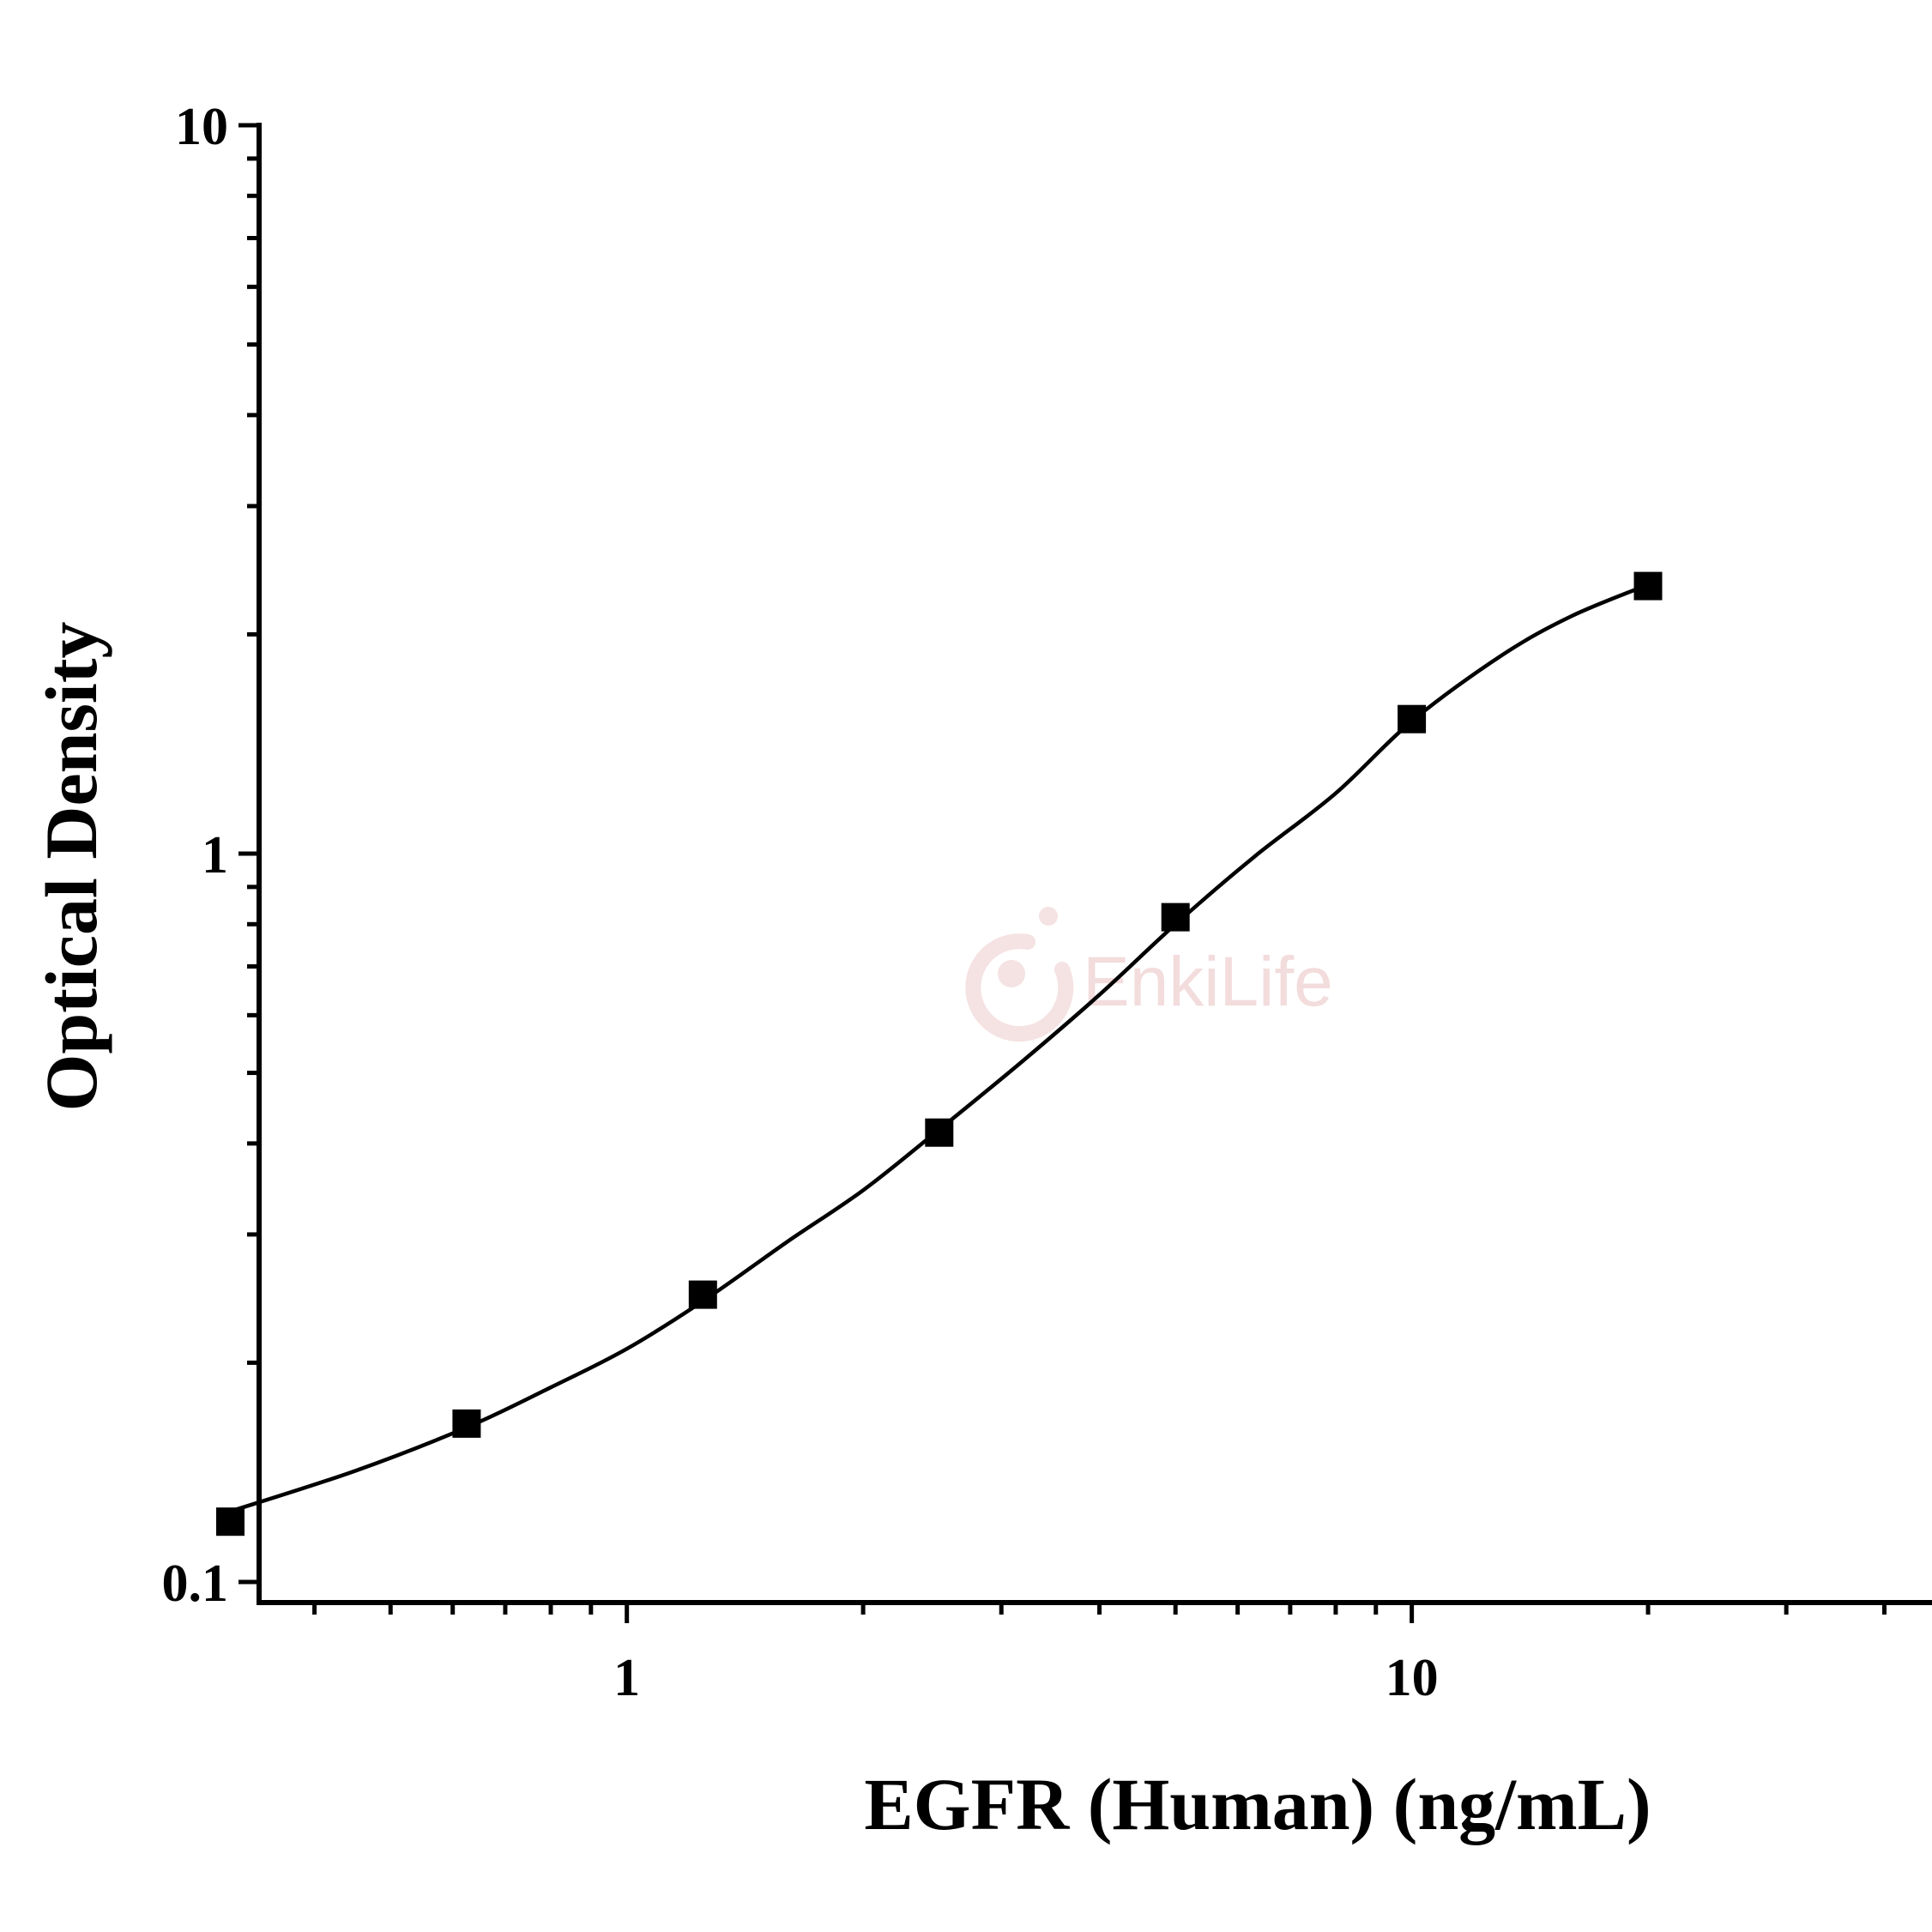  What do you see at coordinates (626, 1678) in the screenshot?
I see `x-tick-label: 1` at bounding box center [626, 1678].